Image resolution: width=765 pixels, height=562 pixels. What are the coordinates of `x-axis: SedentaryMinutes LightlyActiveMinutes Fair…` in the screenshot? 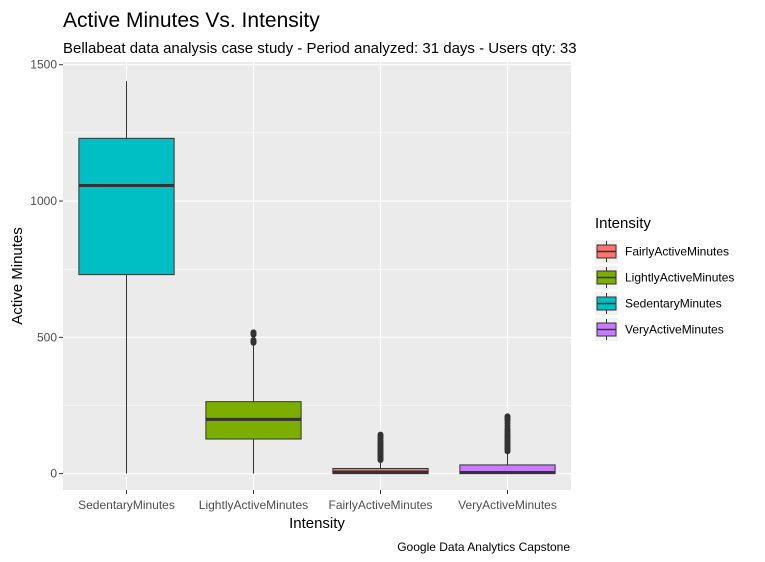 It's located at (317, 501).